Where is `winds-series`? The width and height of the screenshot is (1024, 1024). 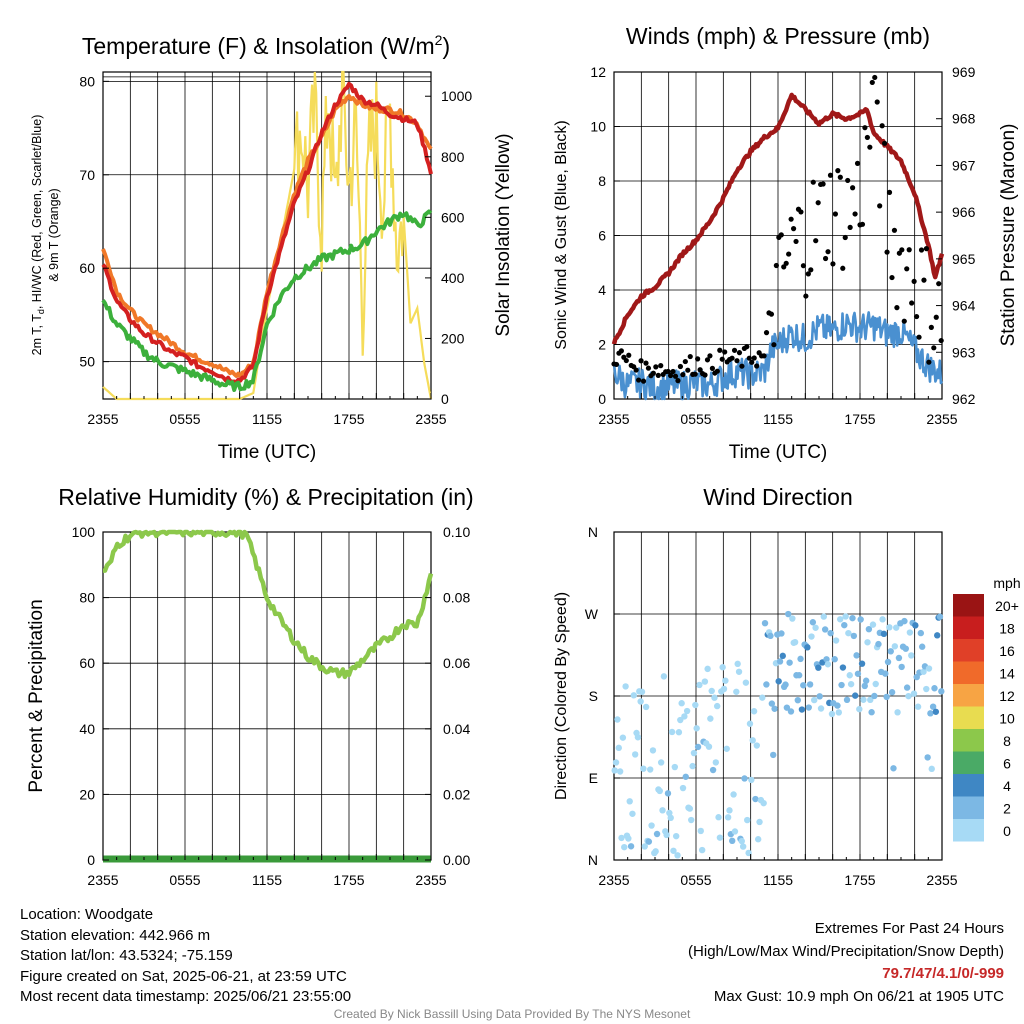 winds-series is located at coordinates (778, 237).